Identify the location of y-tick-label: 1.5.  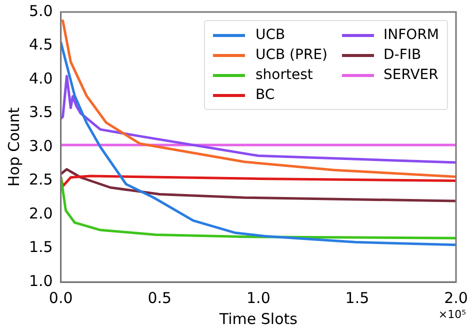
(40, 247).